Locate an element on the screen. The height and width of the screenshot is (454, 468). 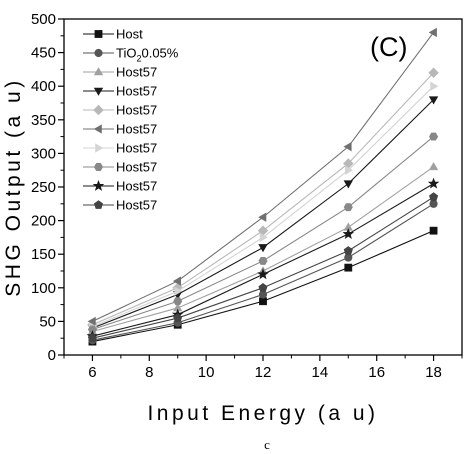
y-axis-title: SHG Output (a u) is located at coordinates (13, 186).